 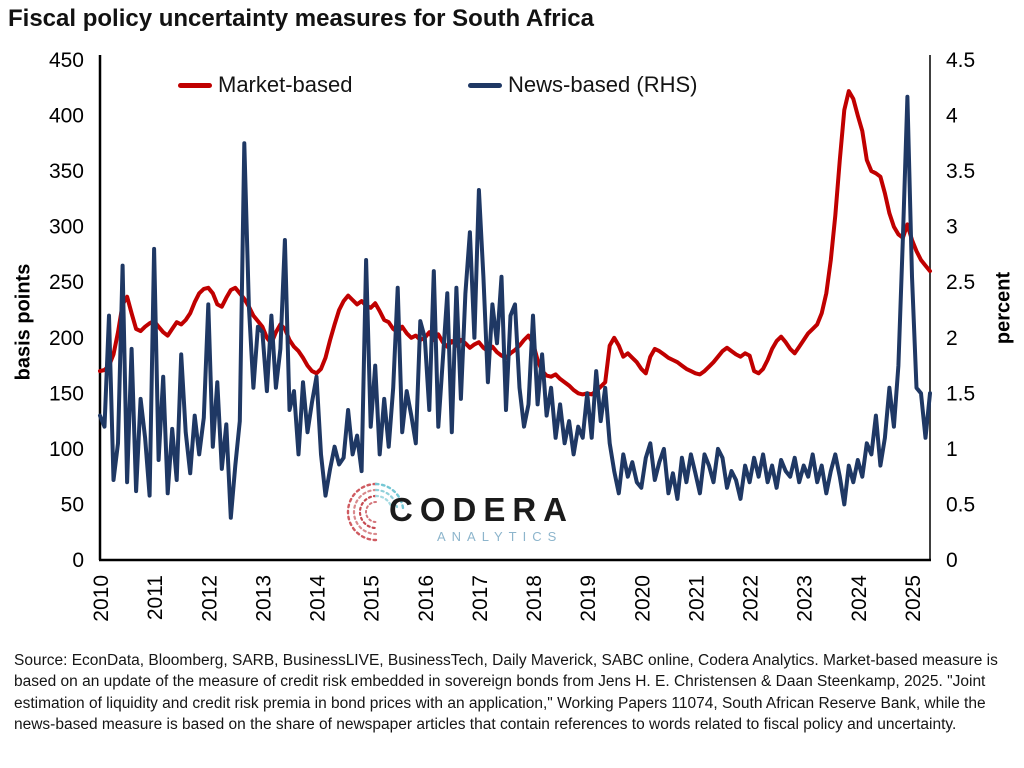 What do you see at coordinates (480, 598) in the screenshot?
I see `x-axis-year-label: 2017` at bounding box center [480, 598].